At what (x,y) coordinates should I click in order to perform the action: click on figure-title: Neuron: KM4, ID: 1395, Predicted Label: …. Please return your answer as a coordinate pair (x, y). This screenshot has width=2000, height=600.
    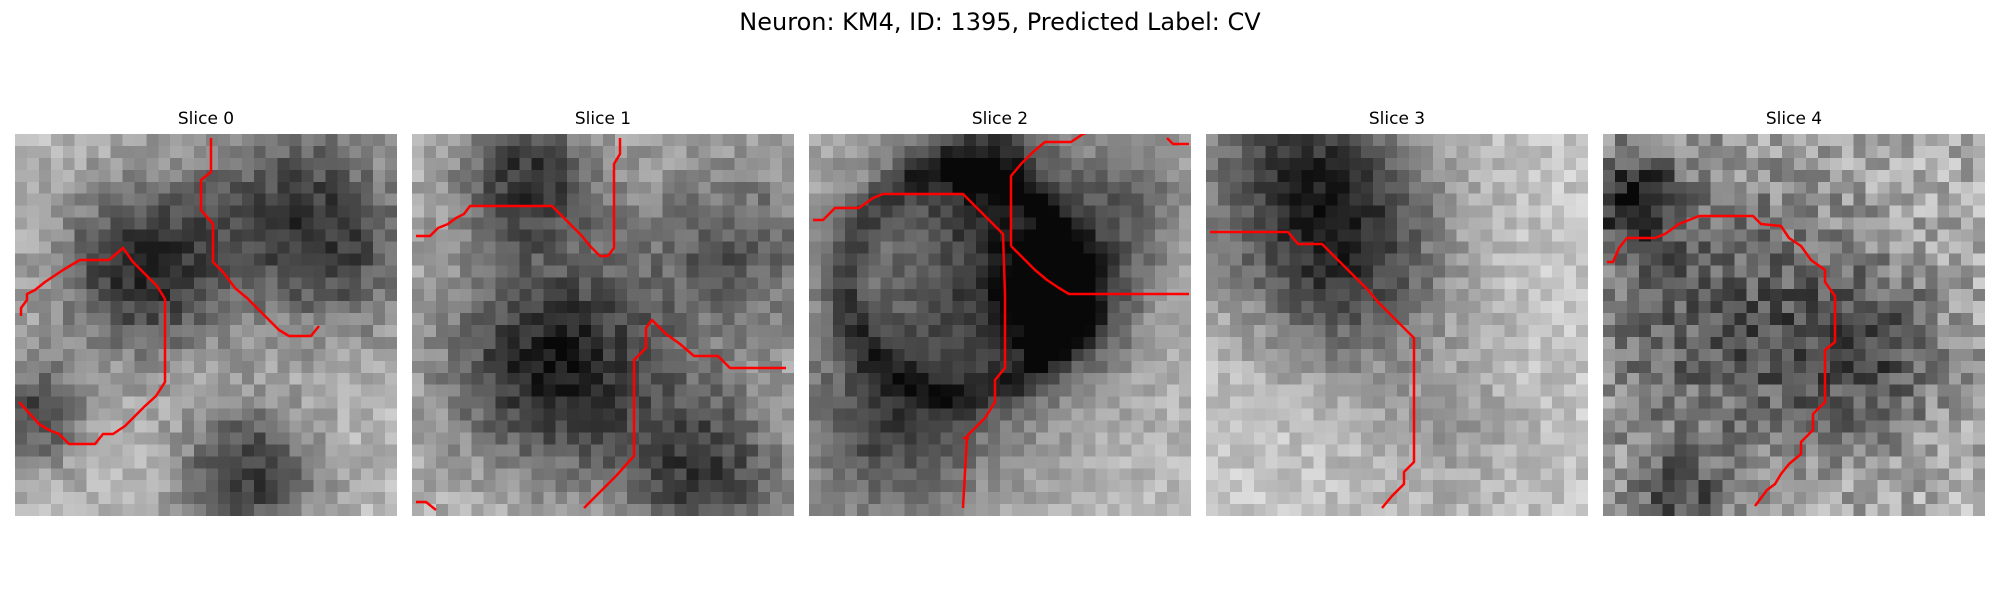
    Looking at the image, I should click on (1000, 22).